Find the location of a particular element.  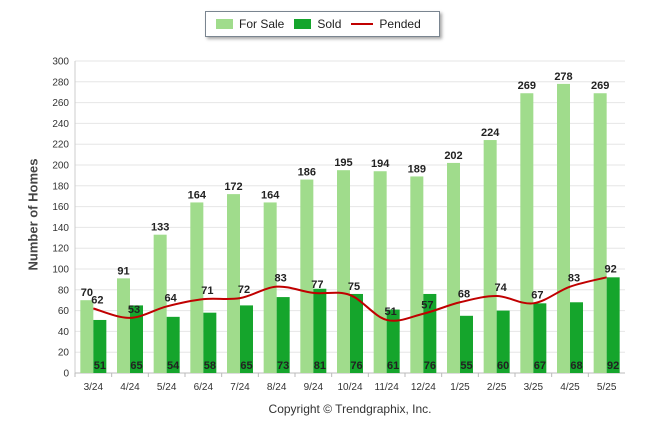

label-sold: 61 is located at coordinates (393, 366).